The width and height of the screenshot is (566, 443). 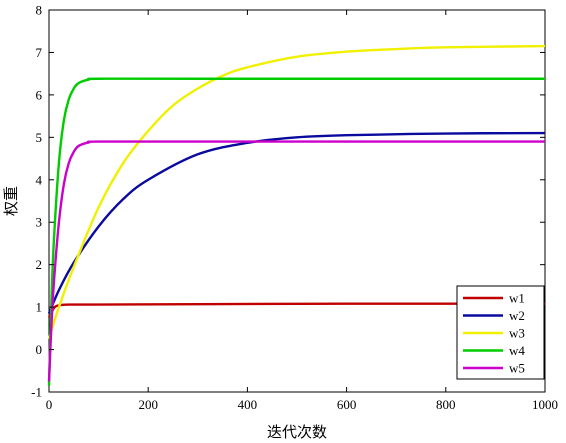 What do you see at coordinates (39, 10) in the screenshot?
I see `y-tick-label: 8` at bounding box center [39, 10].